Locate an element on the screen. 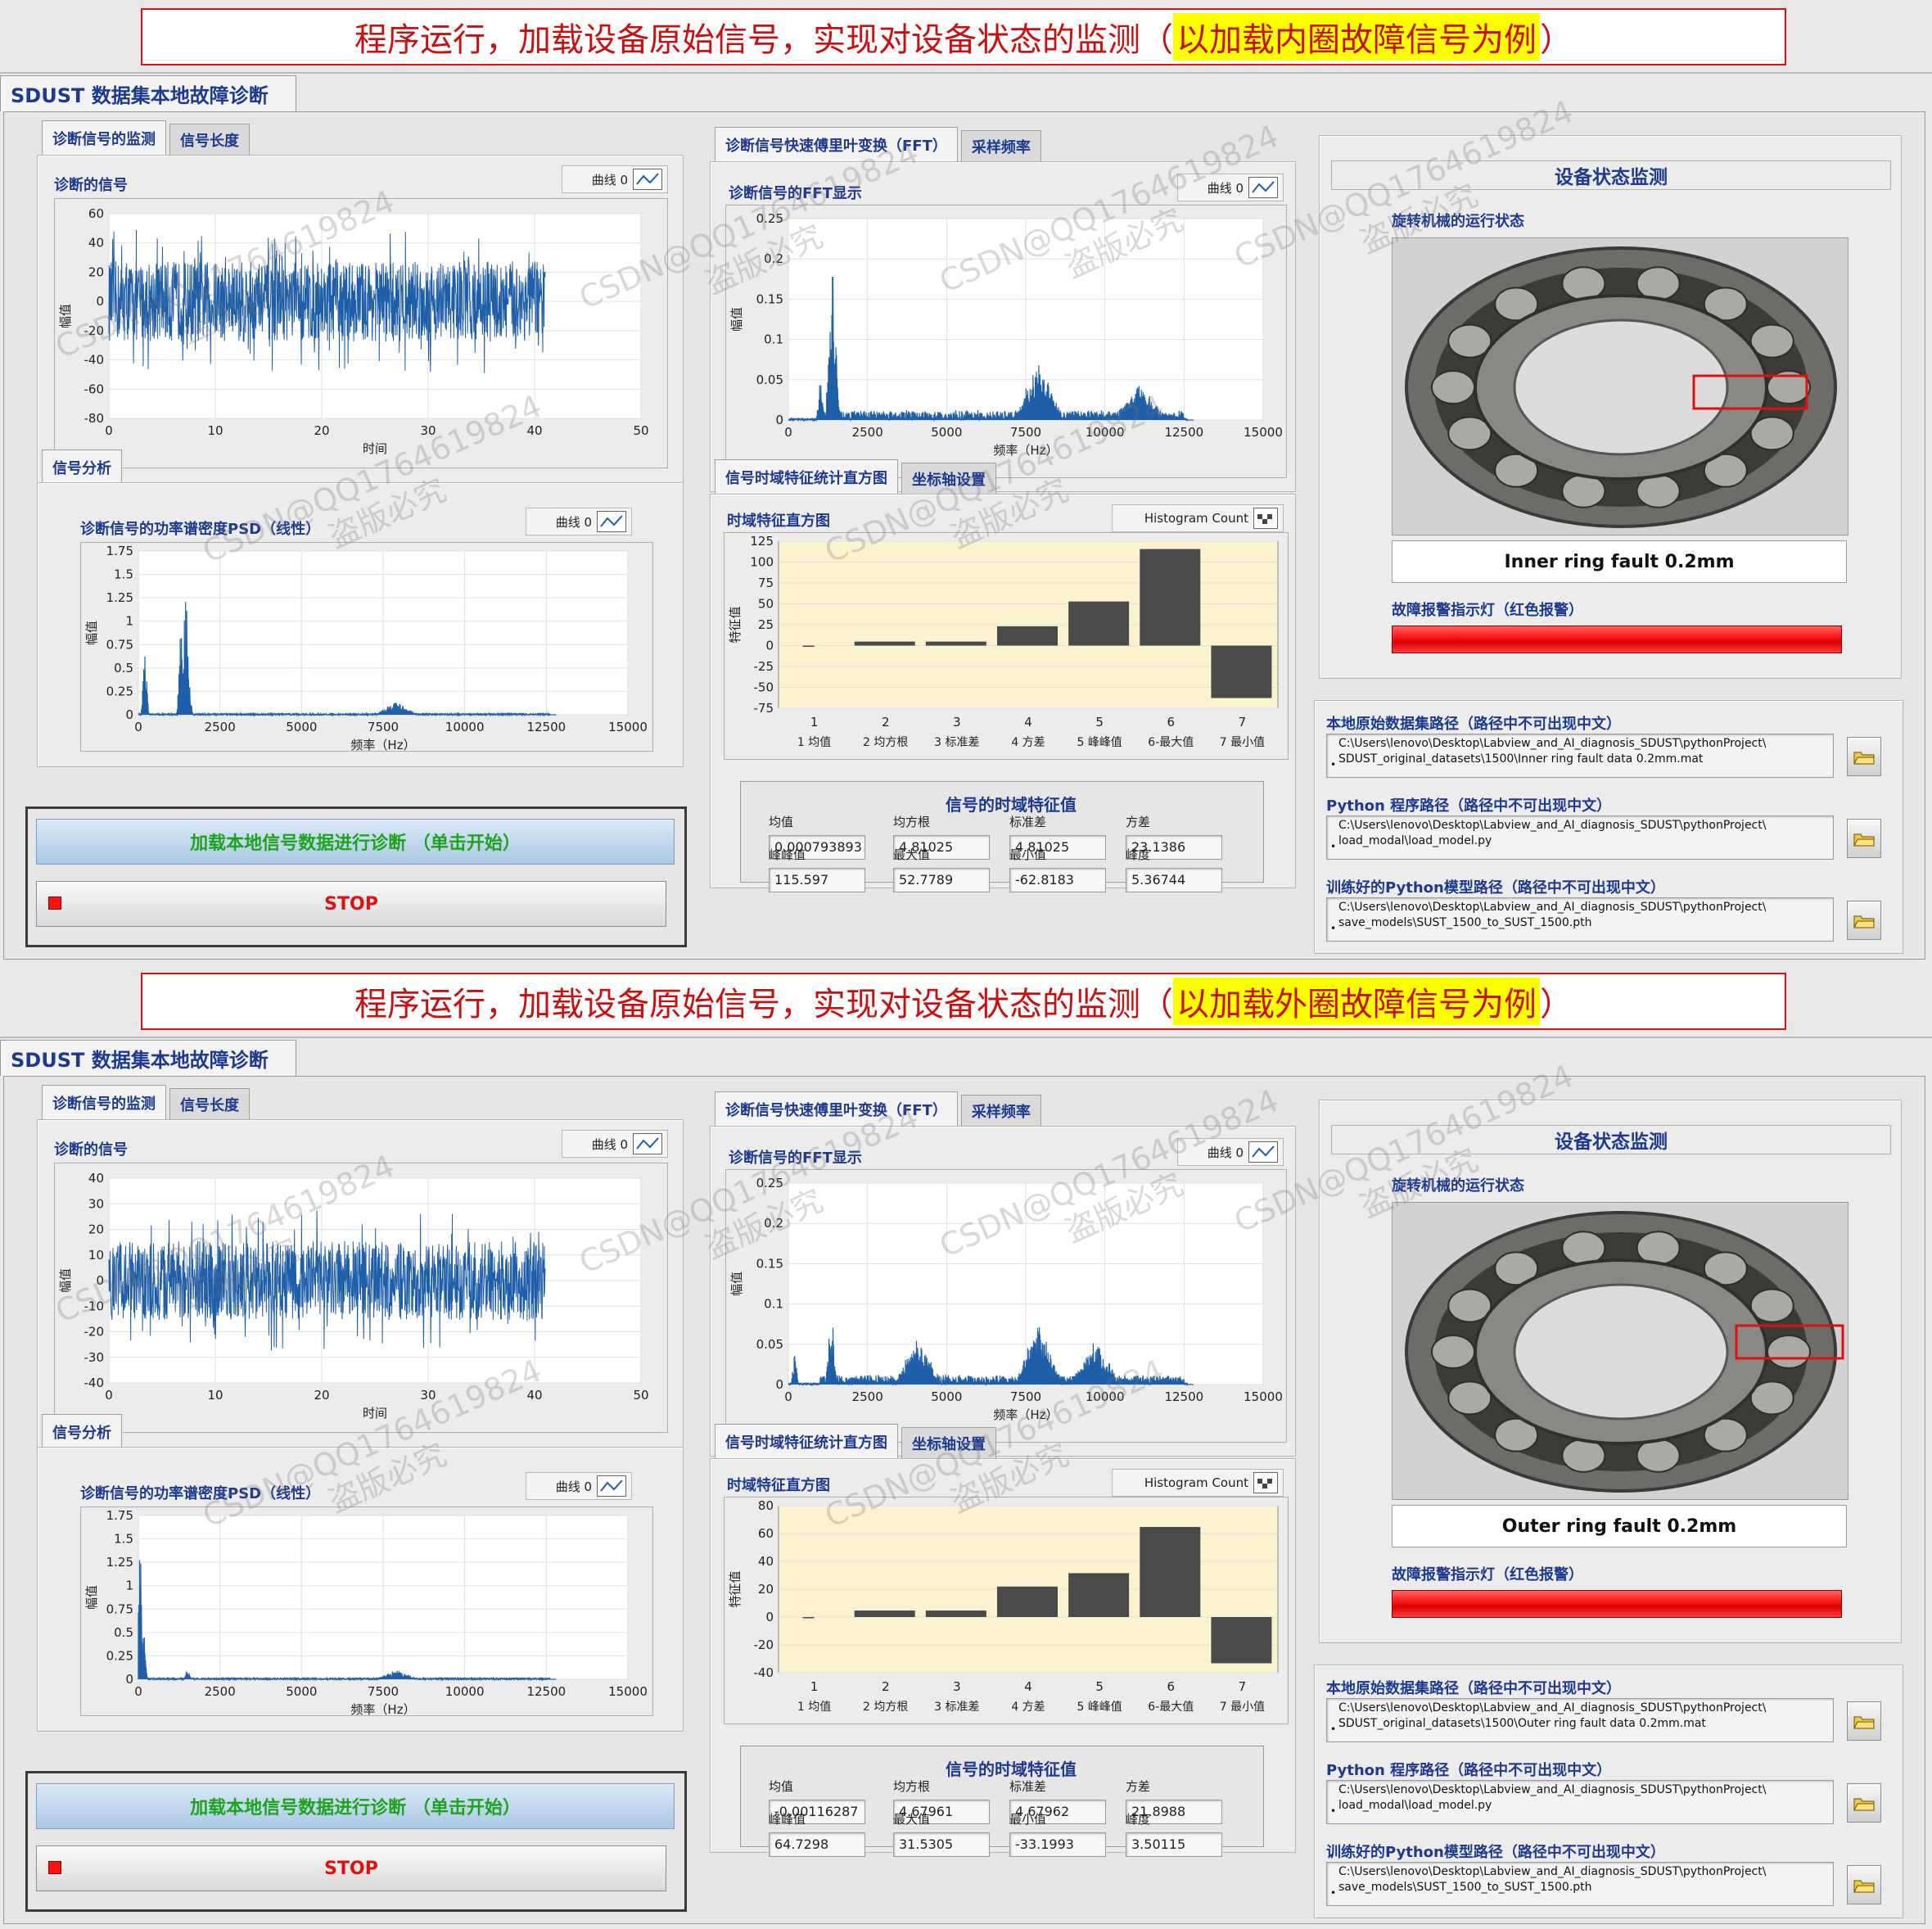  stat-value: 64.7298 is located at coordinates (817, 1845).